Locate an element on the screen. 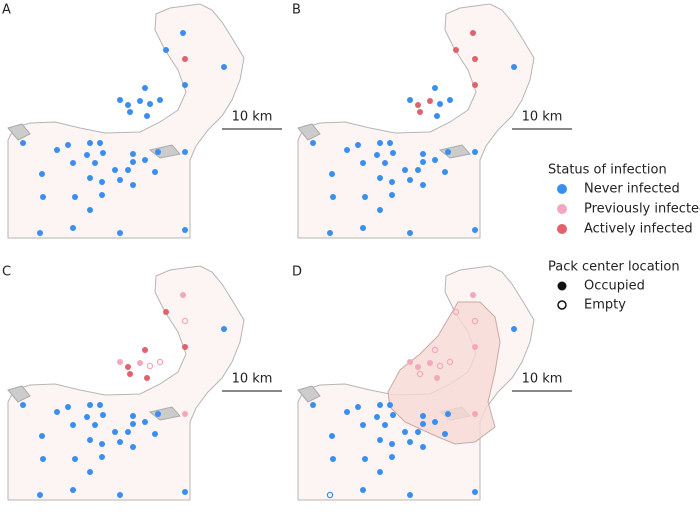 This screenshot has height=526, width=700. legend-item: Occupied is located at coordinates (614, 286).